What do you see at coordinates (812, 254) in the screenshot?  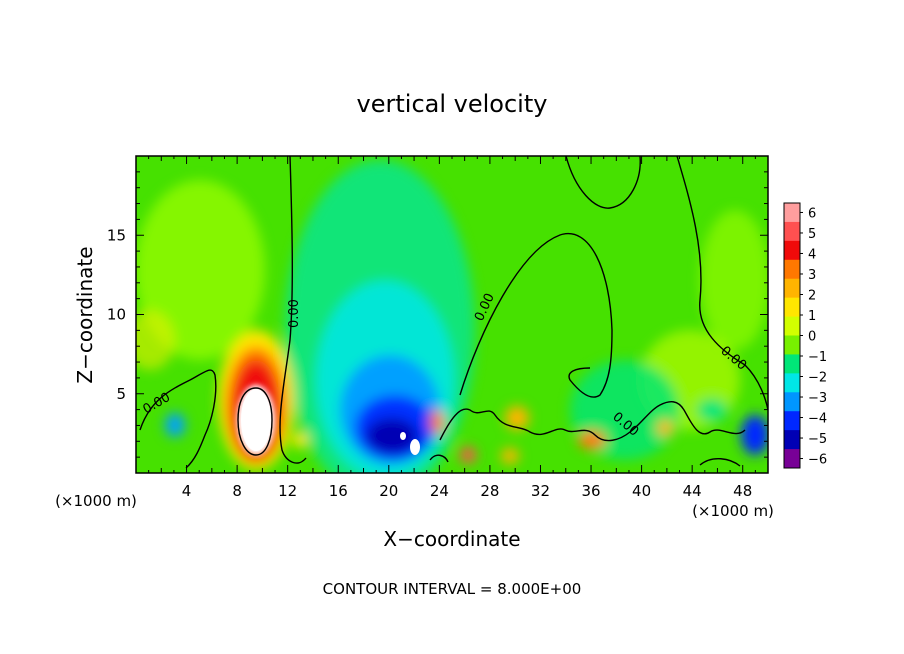 I see `colorbar-label: 4` at bounding box center [812, 254].